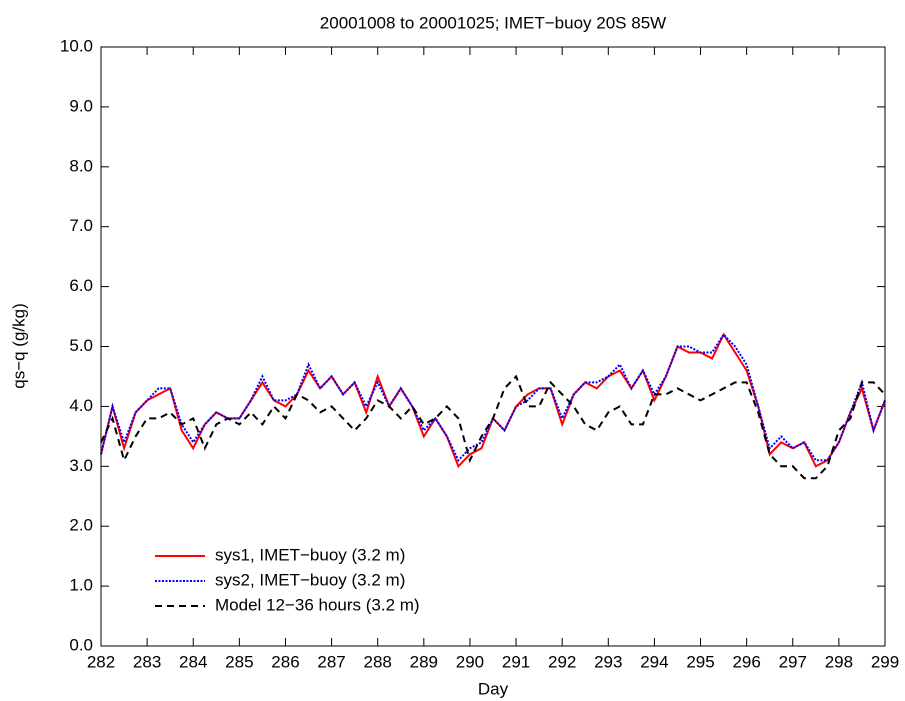  I want to click on x-tick-label: 294, so click(654, 661).